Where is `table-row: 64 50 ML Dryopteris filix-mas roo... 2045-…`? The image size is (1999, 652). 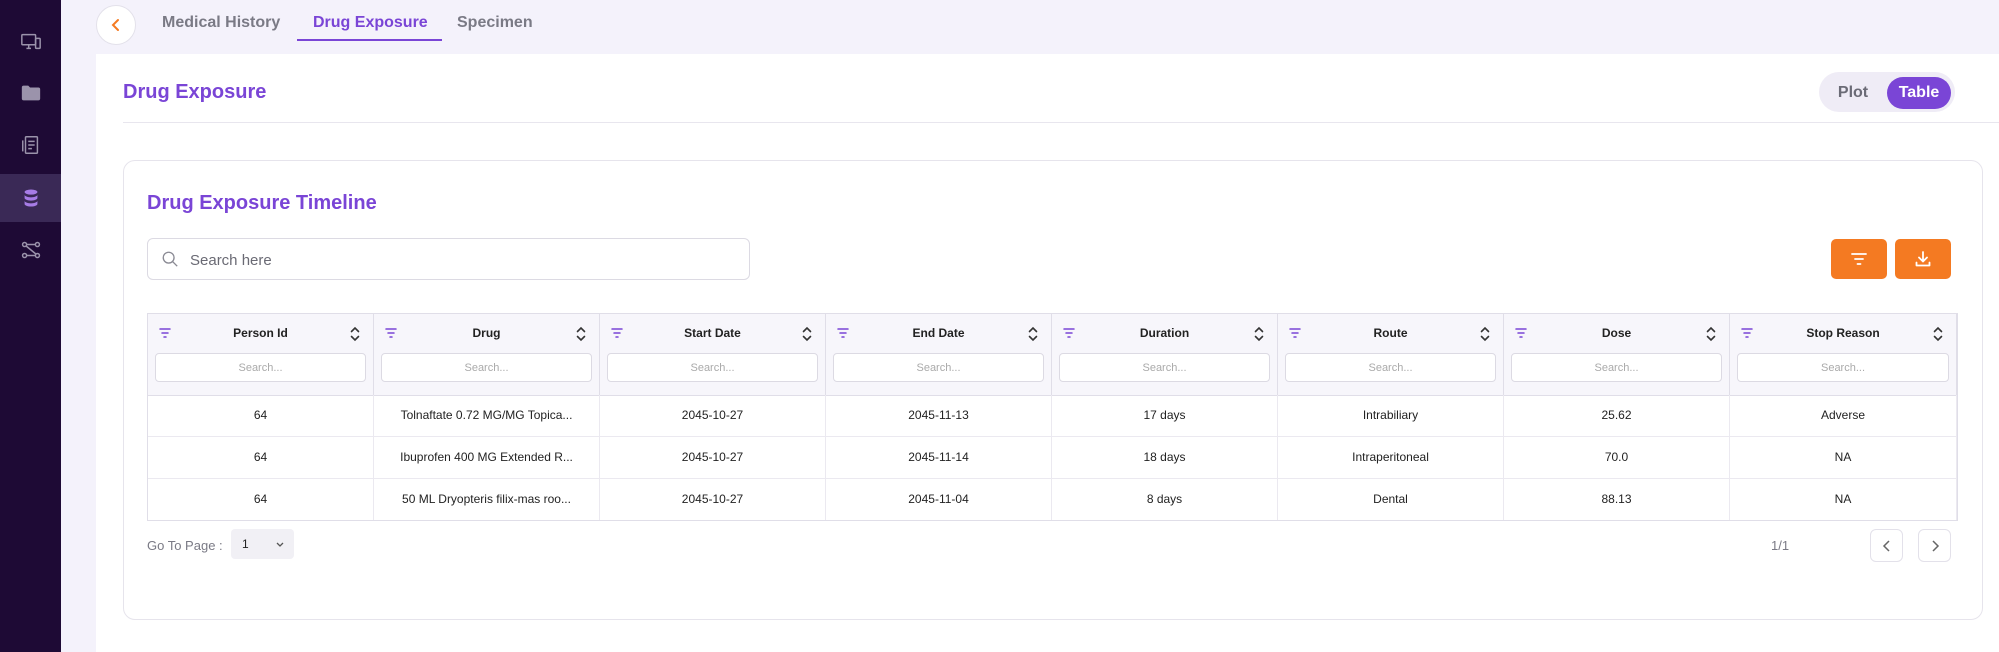 table-row: 64 50 ML Dryopteris filix-mas roo... 2045-… is located at coordinates (1052, 499).